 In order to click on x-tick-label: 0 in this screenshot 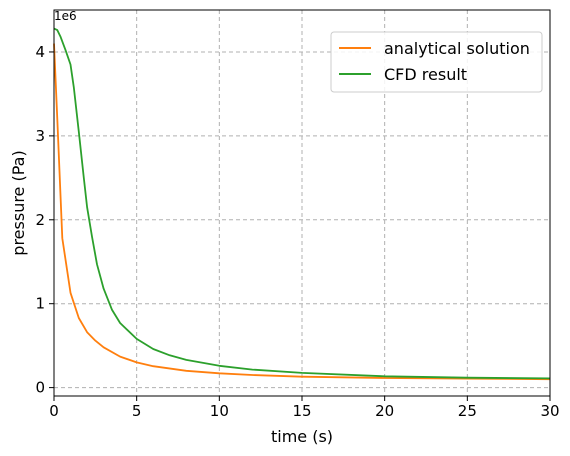, I will do `click(54, 411)`.